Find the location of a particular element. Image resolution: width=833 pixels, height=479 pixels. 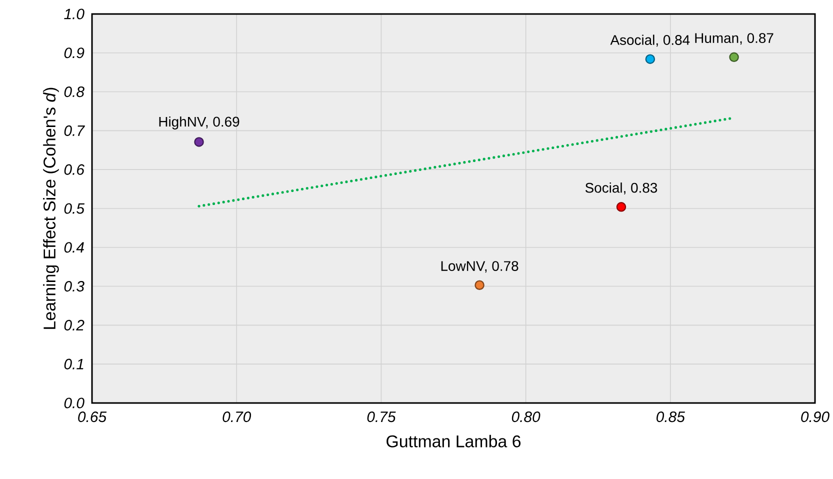

x-tick-label: 0.80 is located at coordinates (526, 417).